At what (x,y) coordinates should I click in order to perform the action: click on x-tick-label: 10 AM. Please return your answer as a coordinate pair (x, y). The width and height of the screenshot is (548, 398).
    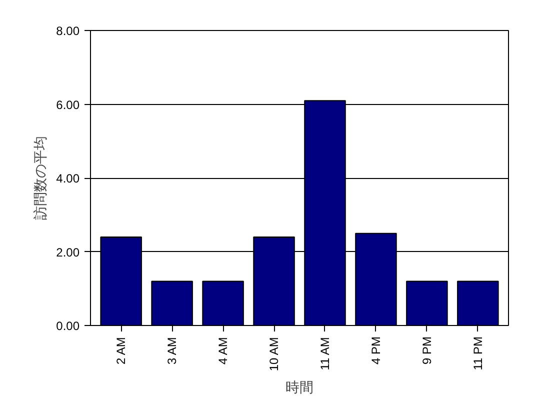
    Looking at the image, I should click on (274, 354).